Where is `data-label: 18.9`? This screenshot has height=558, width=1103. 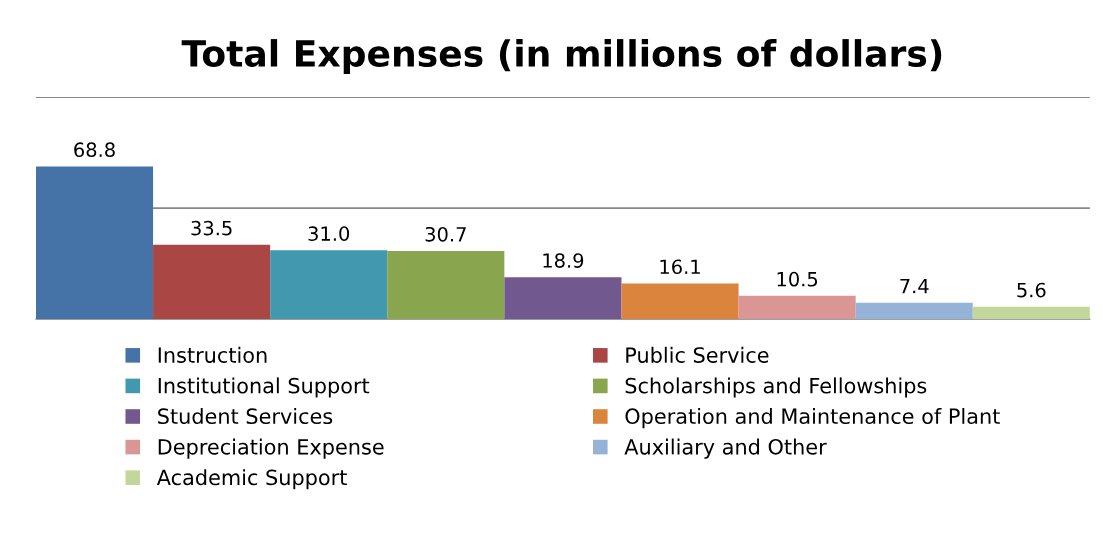 data-label: 18.9 is located at coordinates (563, 260).